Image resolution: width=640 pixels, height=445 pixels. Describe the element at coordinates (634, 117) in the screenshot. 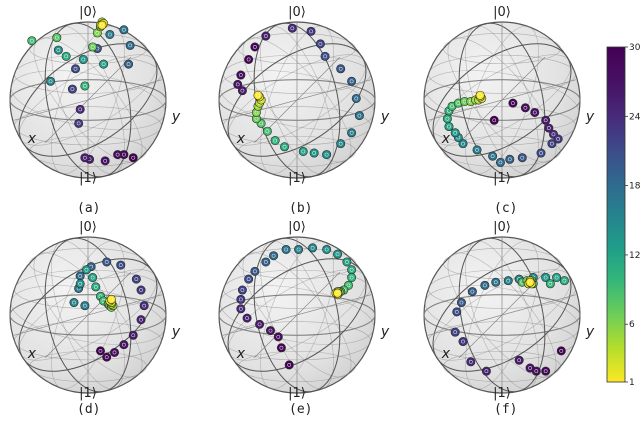

I see `colorbar-tick-label: 24` at that location.